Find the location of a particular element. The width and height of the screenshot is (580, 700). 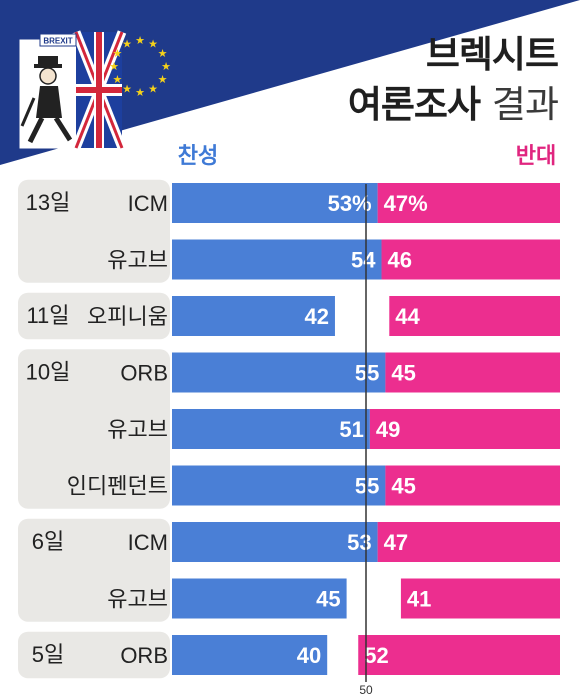

support-value-label: 51 is located at coordinates (351, 429).